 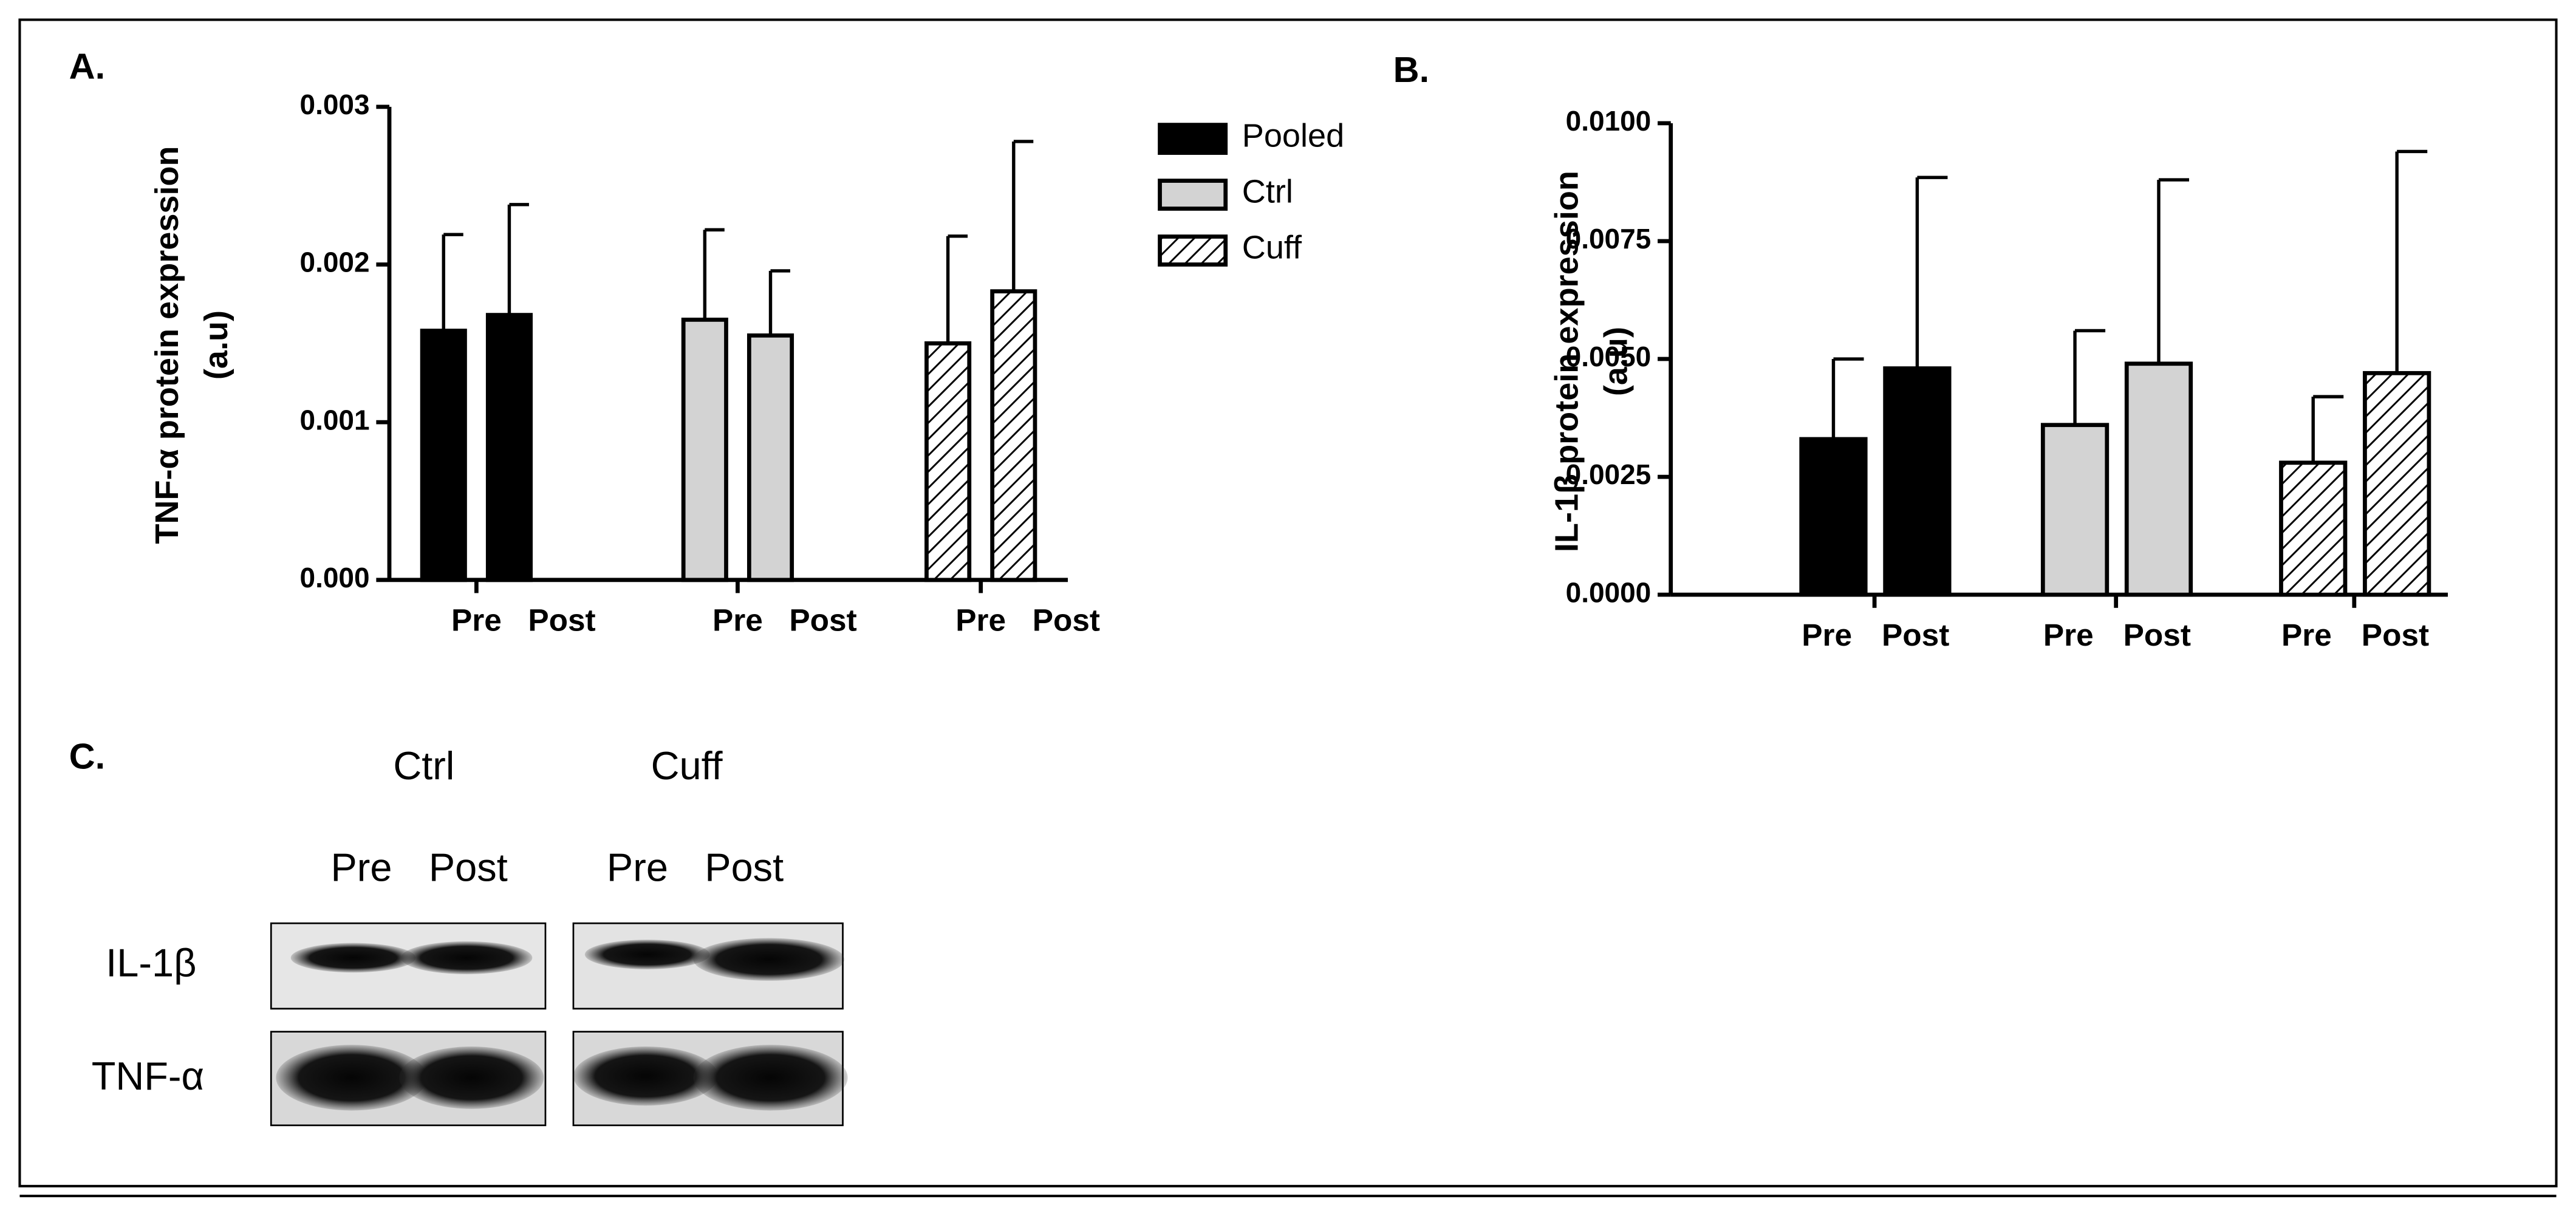 What do you see at coordinates (335, 577) in the screenshot?
I see `y-tick-label: 0.000` at bounding box center [335, 577].